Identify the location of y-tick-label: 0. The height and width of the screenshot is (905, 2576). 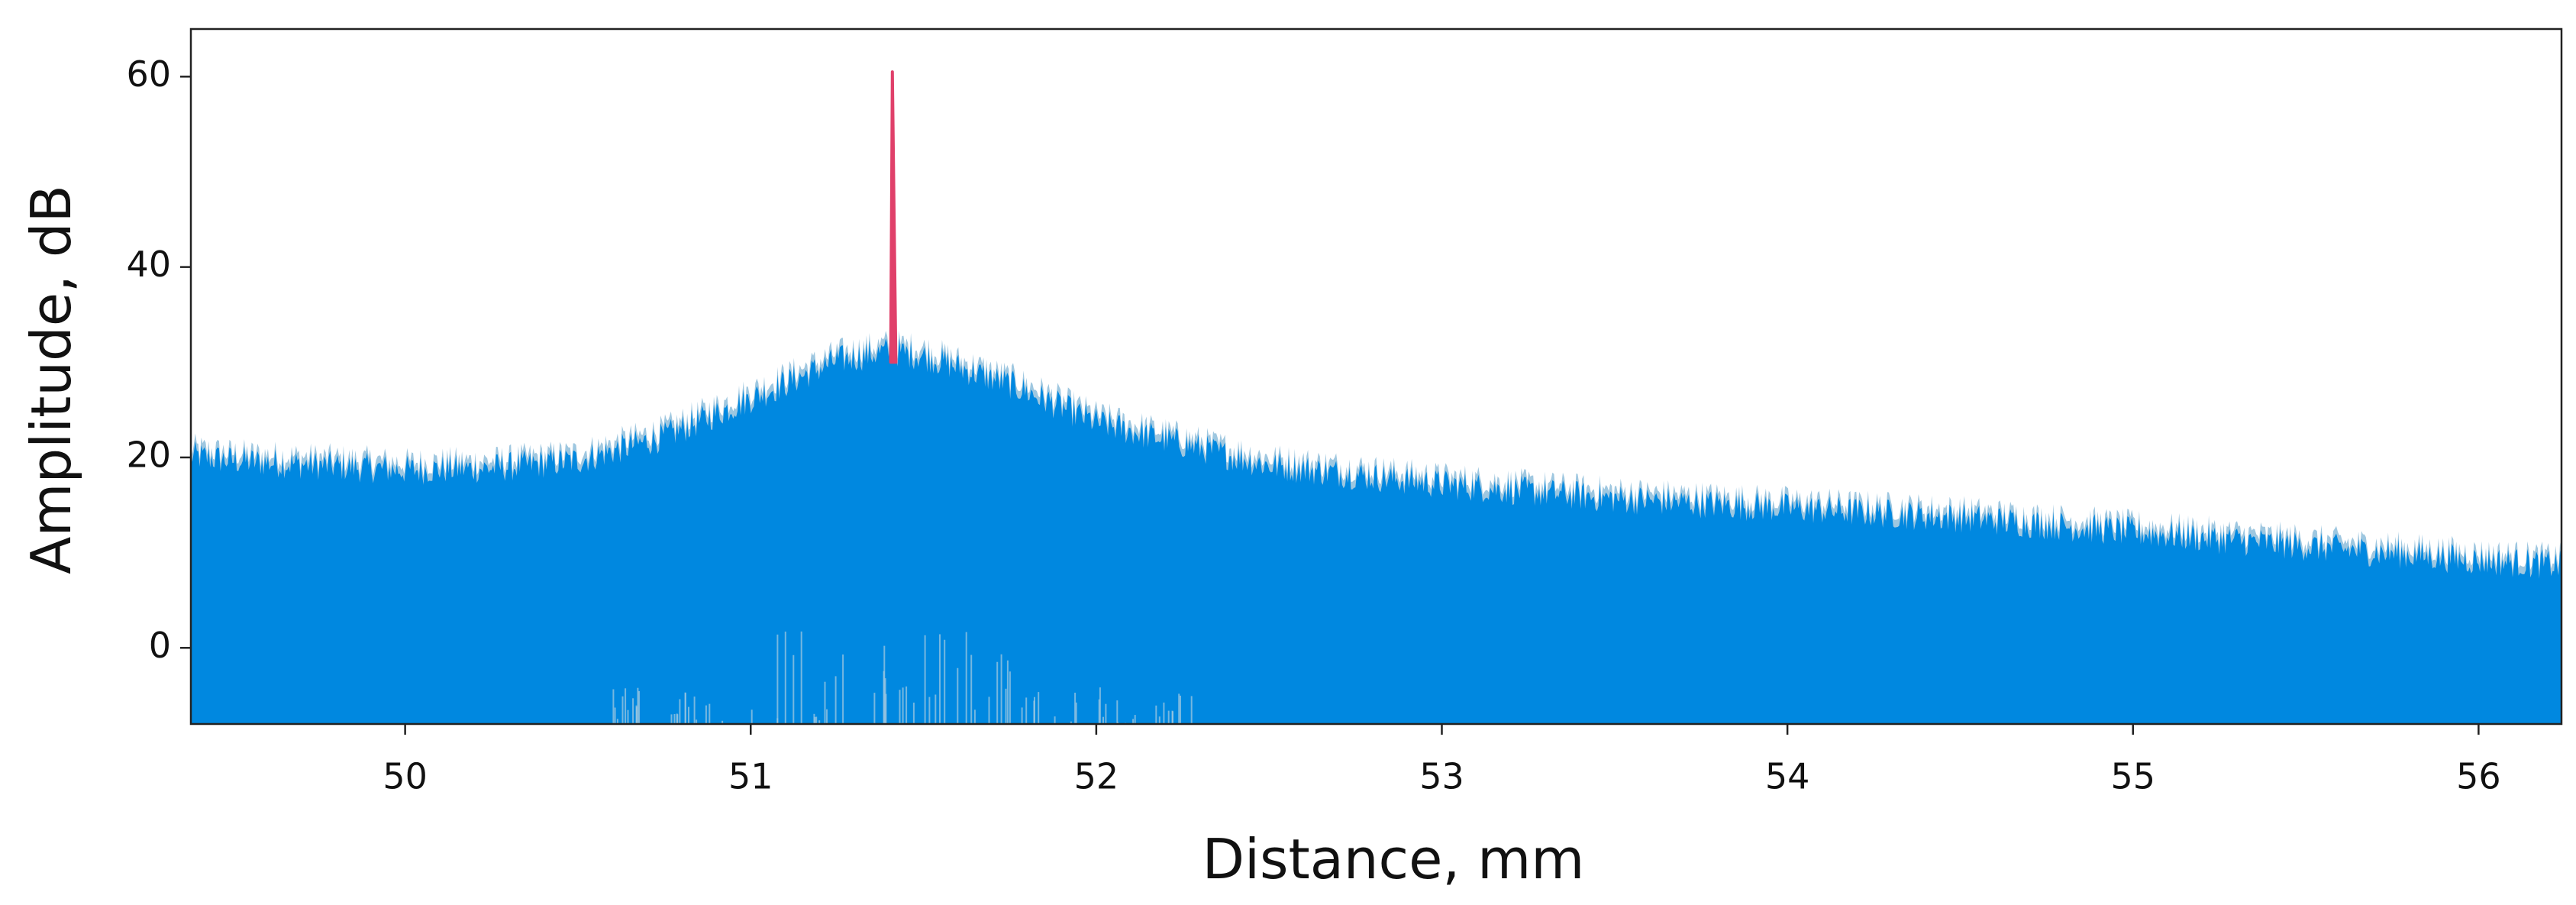
(160, 645).